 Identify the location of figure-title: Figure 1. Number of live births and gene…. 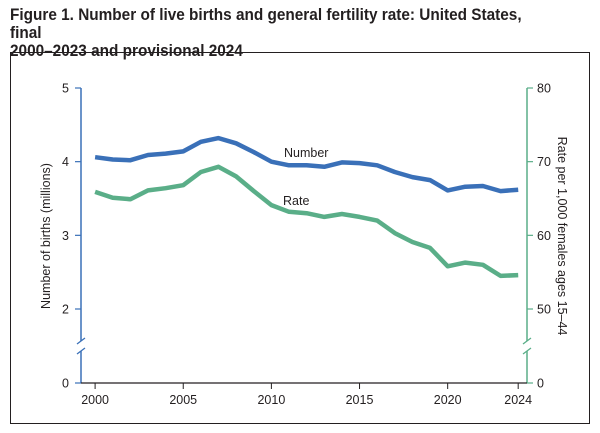
(280, 33).